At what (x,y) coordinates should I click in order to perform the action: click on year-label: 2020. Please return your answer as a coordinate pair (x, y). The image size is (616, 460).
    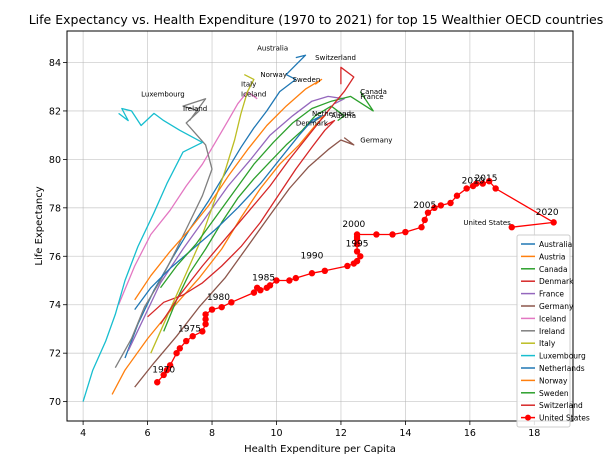
    Looking at the image, I should click on (547, 213).